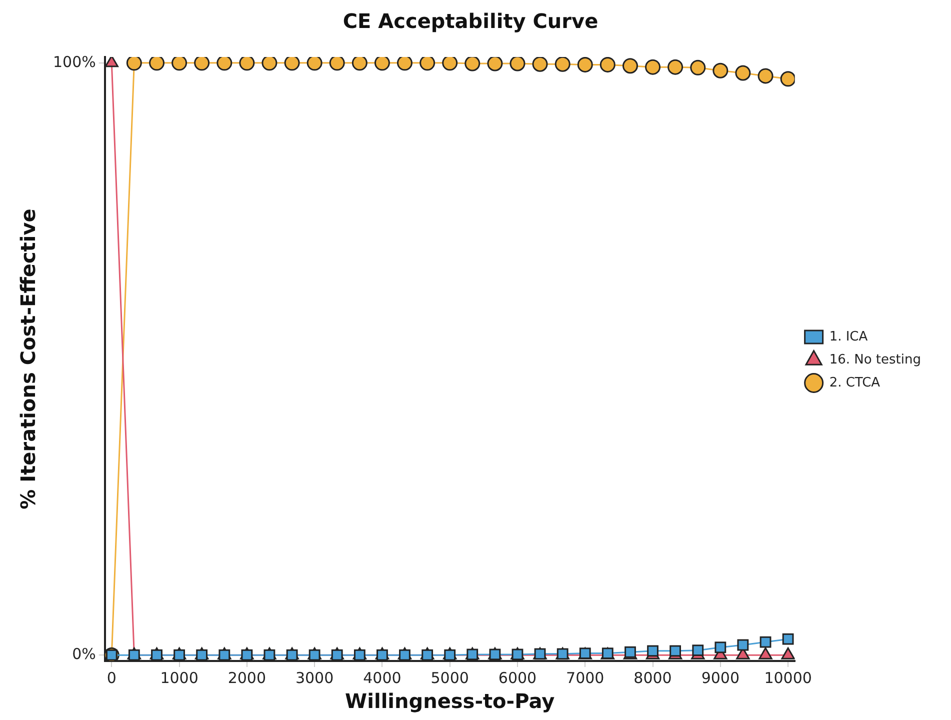  I want to click on x-tick-label: 6000, so click(517, 677).